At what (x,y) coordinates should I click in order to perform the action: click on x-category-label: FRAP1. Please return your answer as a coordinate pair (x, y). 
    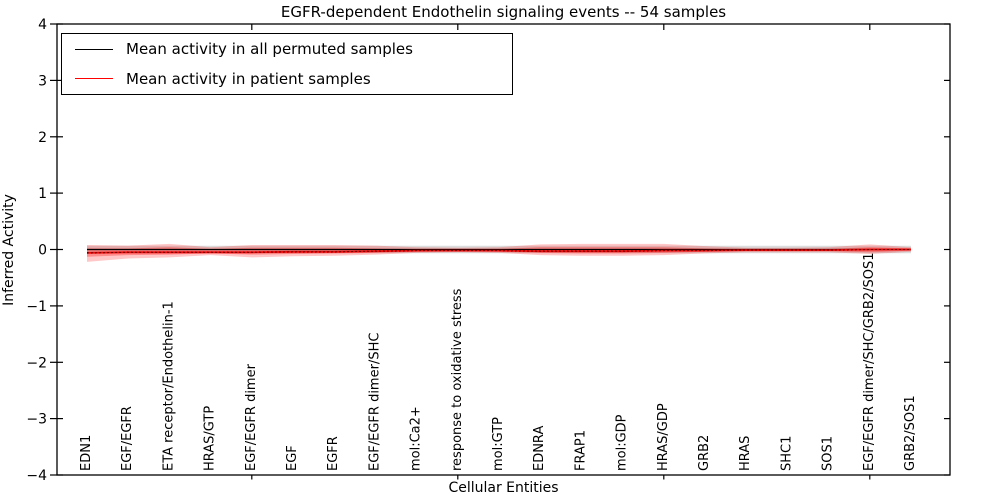
    Looking at the image, I should click on (580, 450).